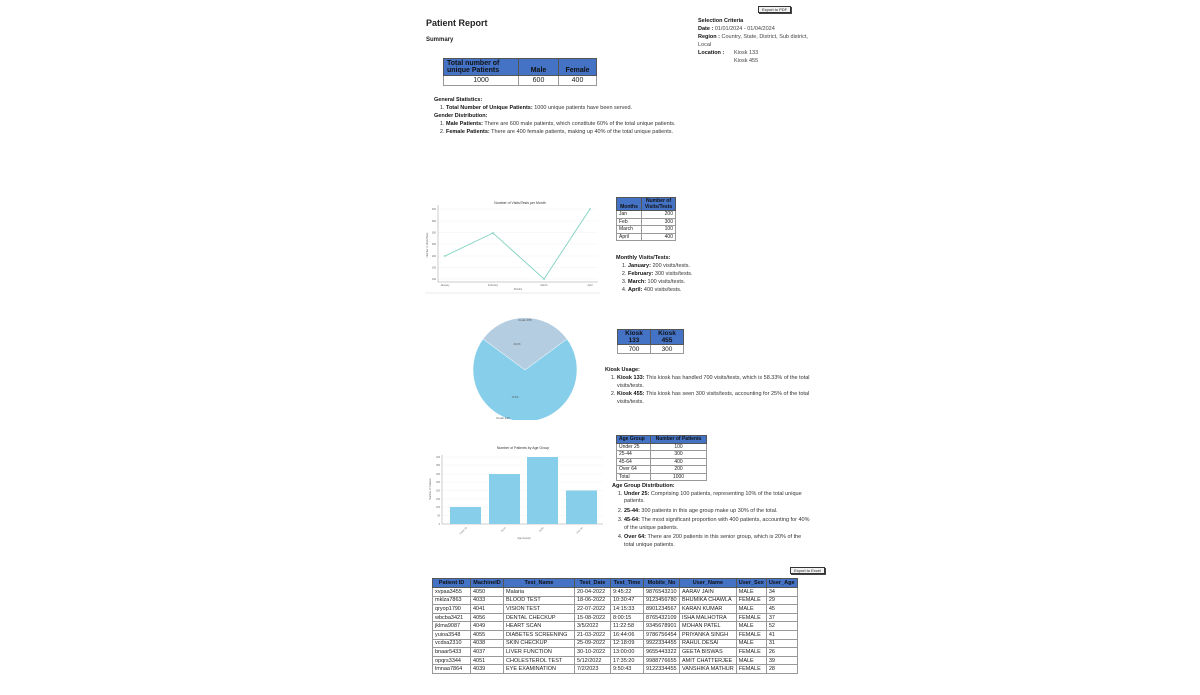 Image resolution: width=1200 pixels, height=695 pixels. Describe the element at coordinates (721, 21) in the screenshot. I see `criteria-heading: Selection Criteria` at that location.